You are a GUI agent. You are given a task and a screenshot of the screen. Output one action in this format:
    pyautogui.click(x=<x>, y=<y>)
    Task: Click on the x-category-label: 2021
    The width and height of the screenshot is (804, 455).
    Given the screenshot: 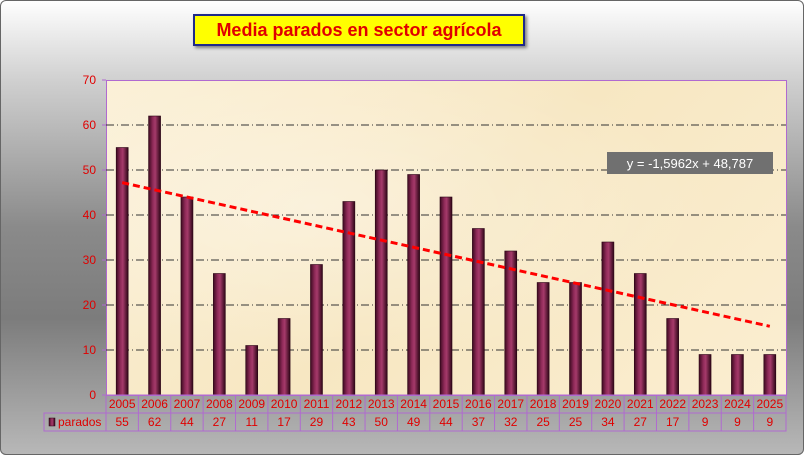 What is the action you would take?
    pyautogui.click(x=640, y=404)
    